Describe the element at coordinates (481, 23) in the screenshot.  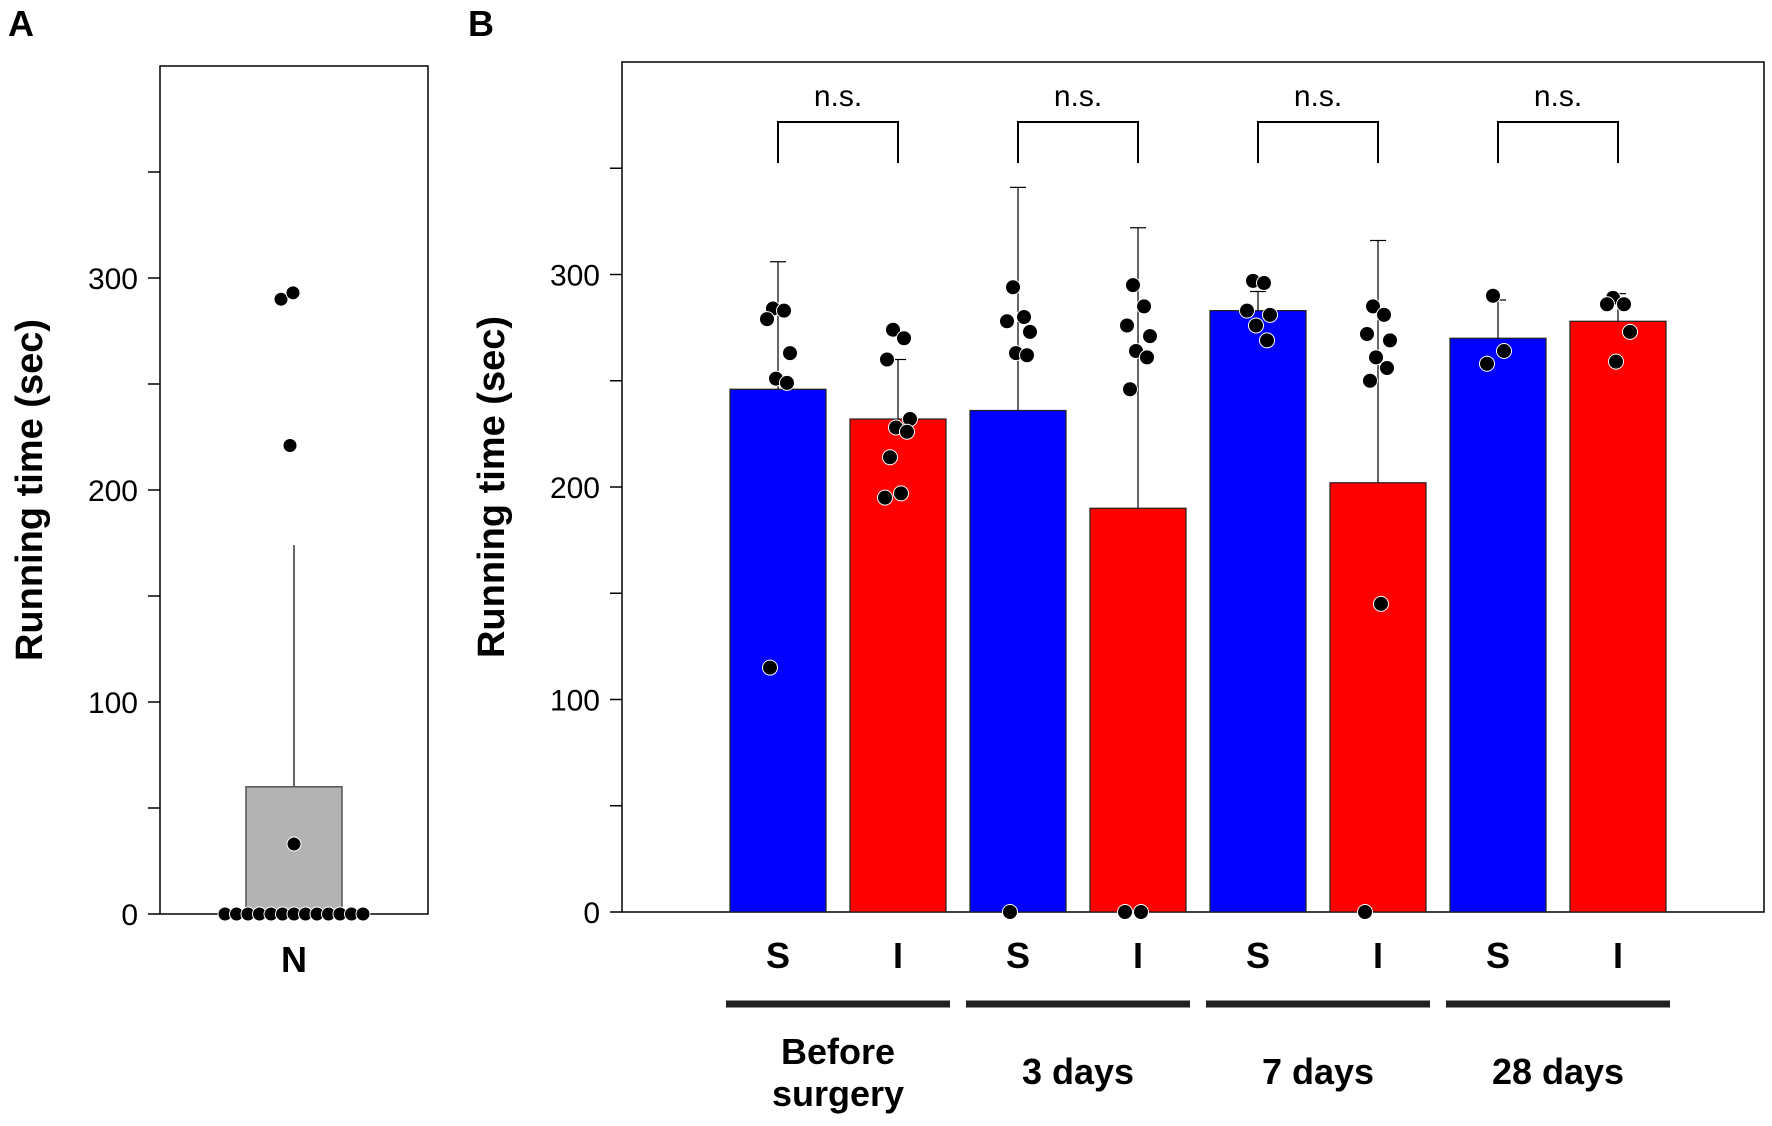
I see `panel-b-label: B` at that location.